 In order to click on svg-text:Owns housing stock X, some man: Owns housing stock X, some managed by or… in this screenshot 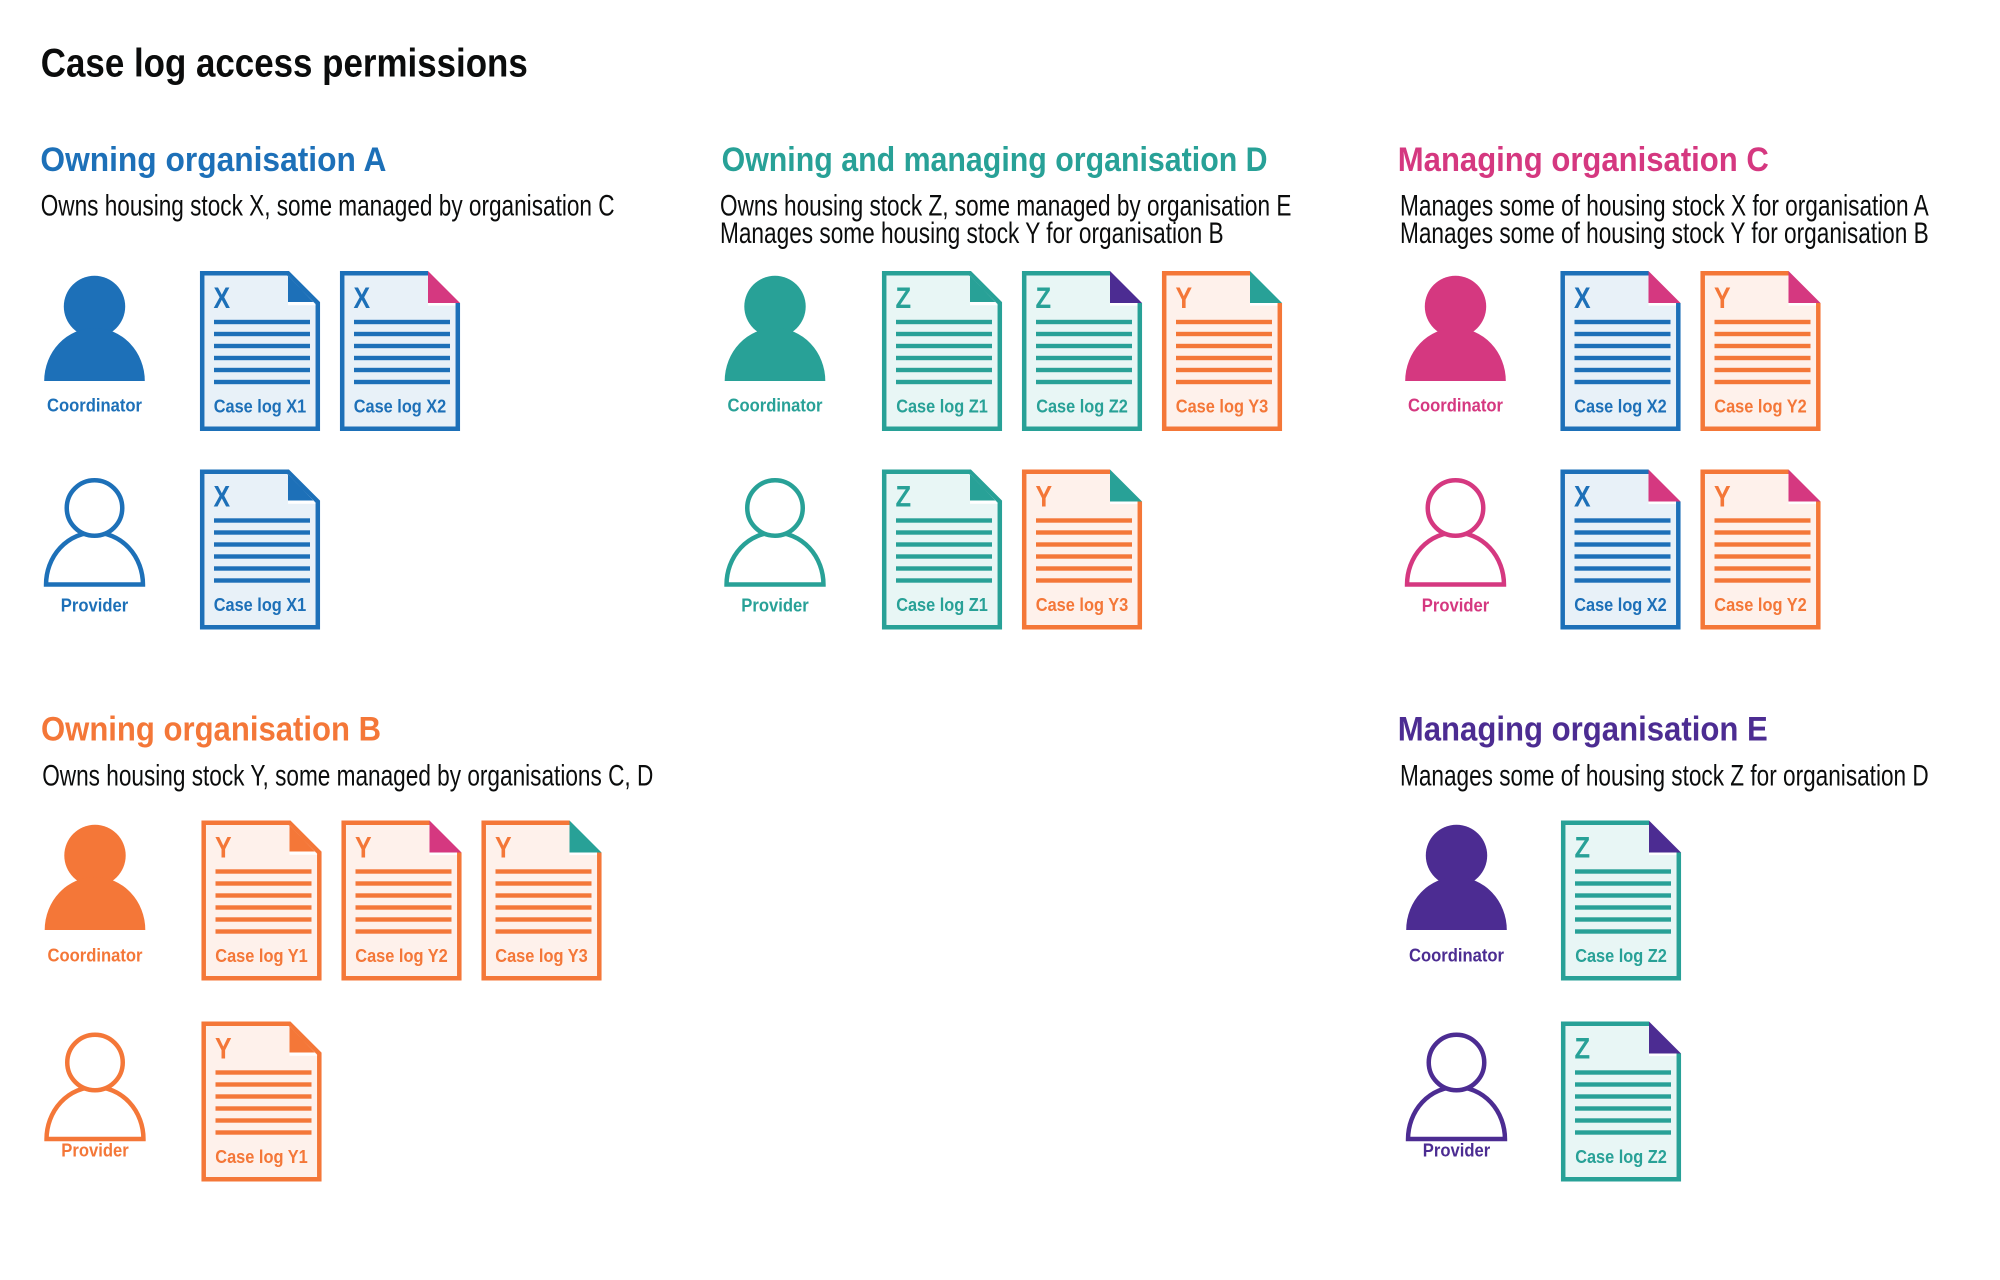, I will do `click(328, 207)`.